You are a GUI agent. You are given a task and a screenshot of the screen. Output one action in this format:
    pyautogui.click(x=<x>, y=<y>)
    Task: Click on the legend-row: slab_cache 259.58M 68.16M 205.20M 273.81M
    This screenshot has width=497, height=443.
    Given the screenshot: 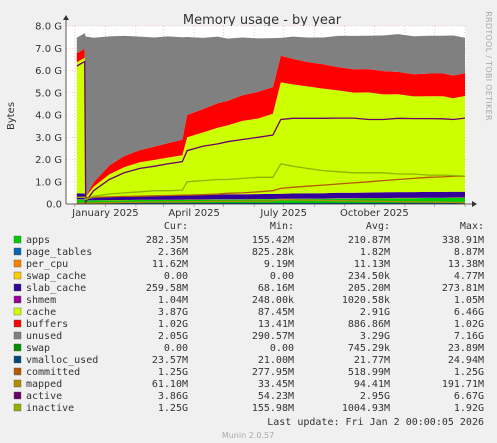 What is the action you would take?
    pyautogui.click(x=248, y=288)
    